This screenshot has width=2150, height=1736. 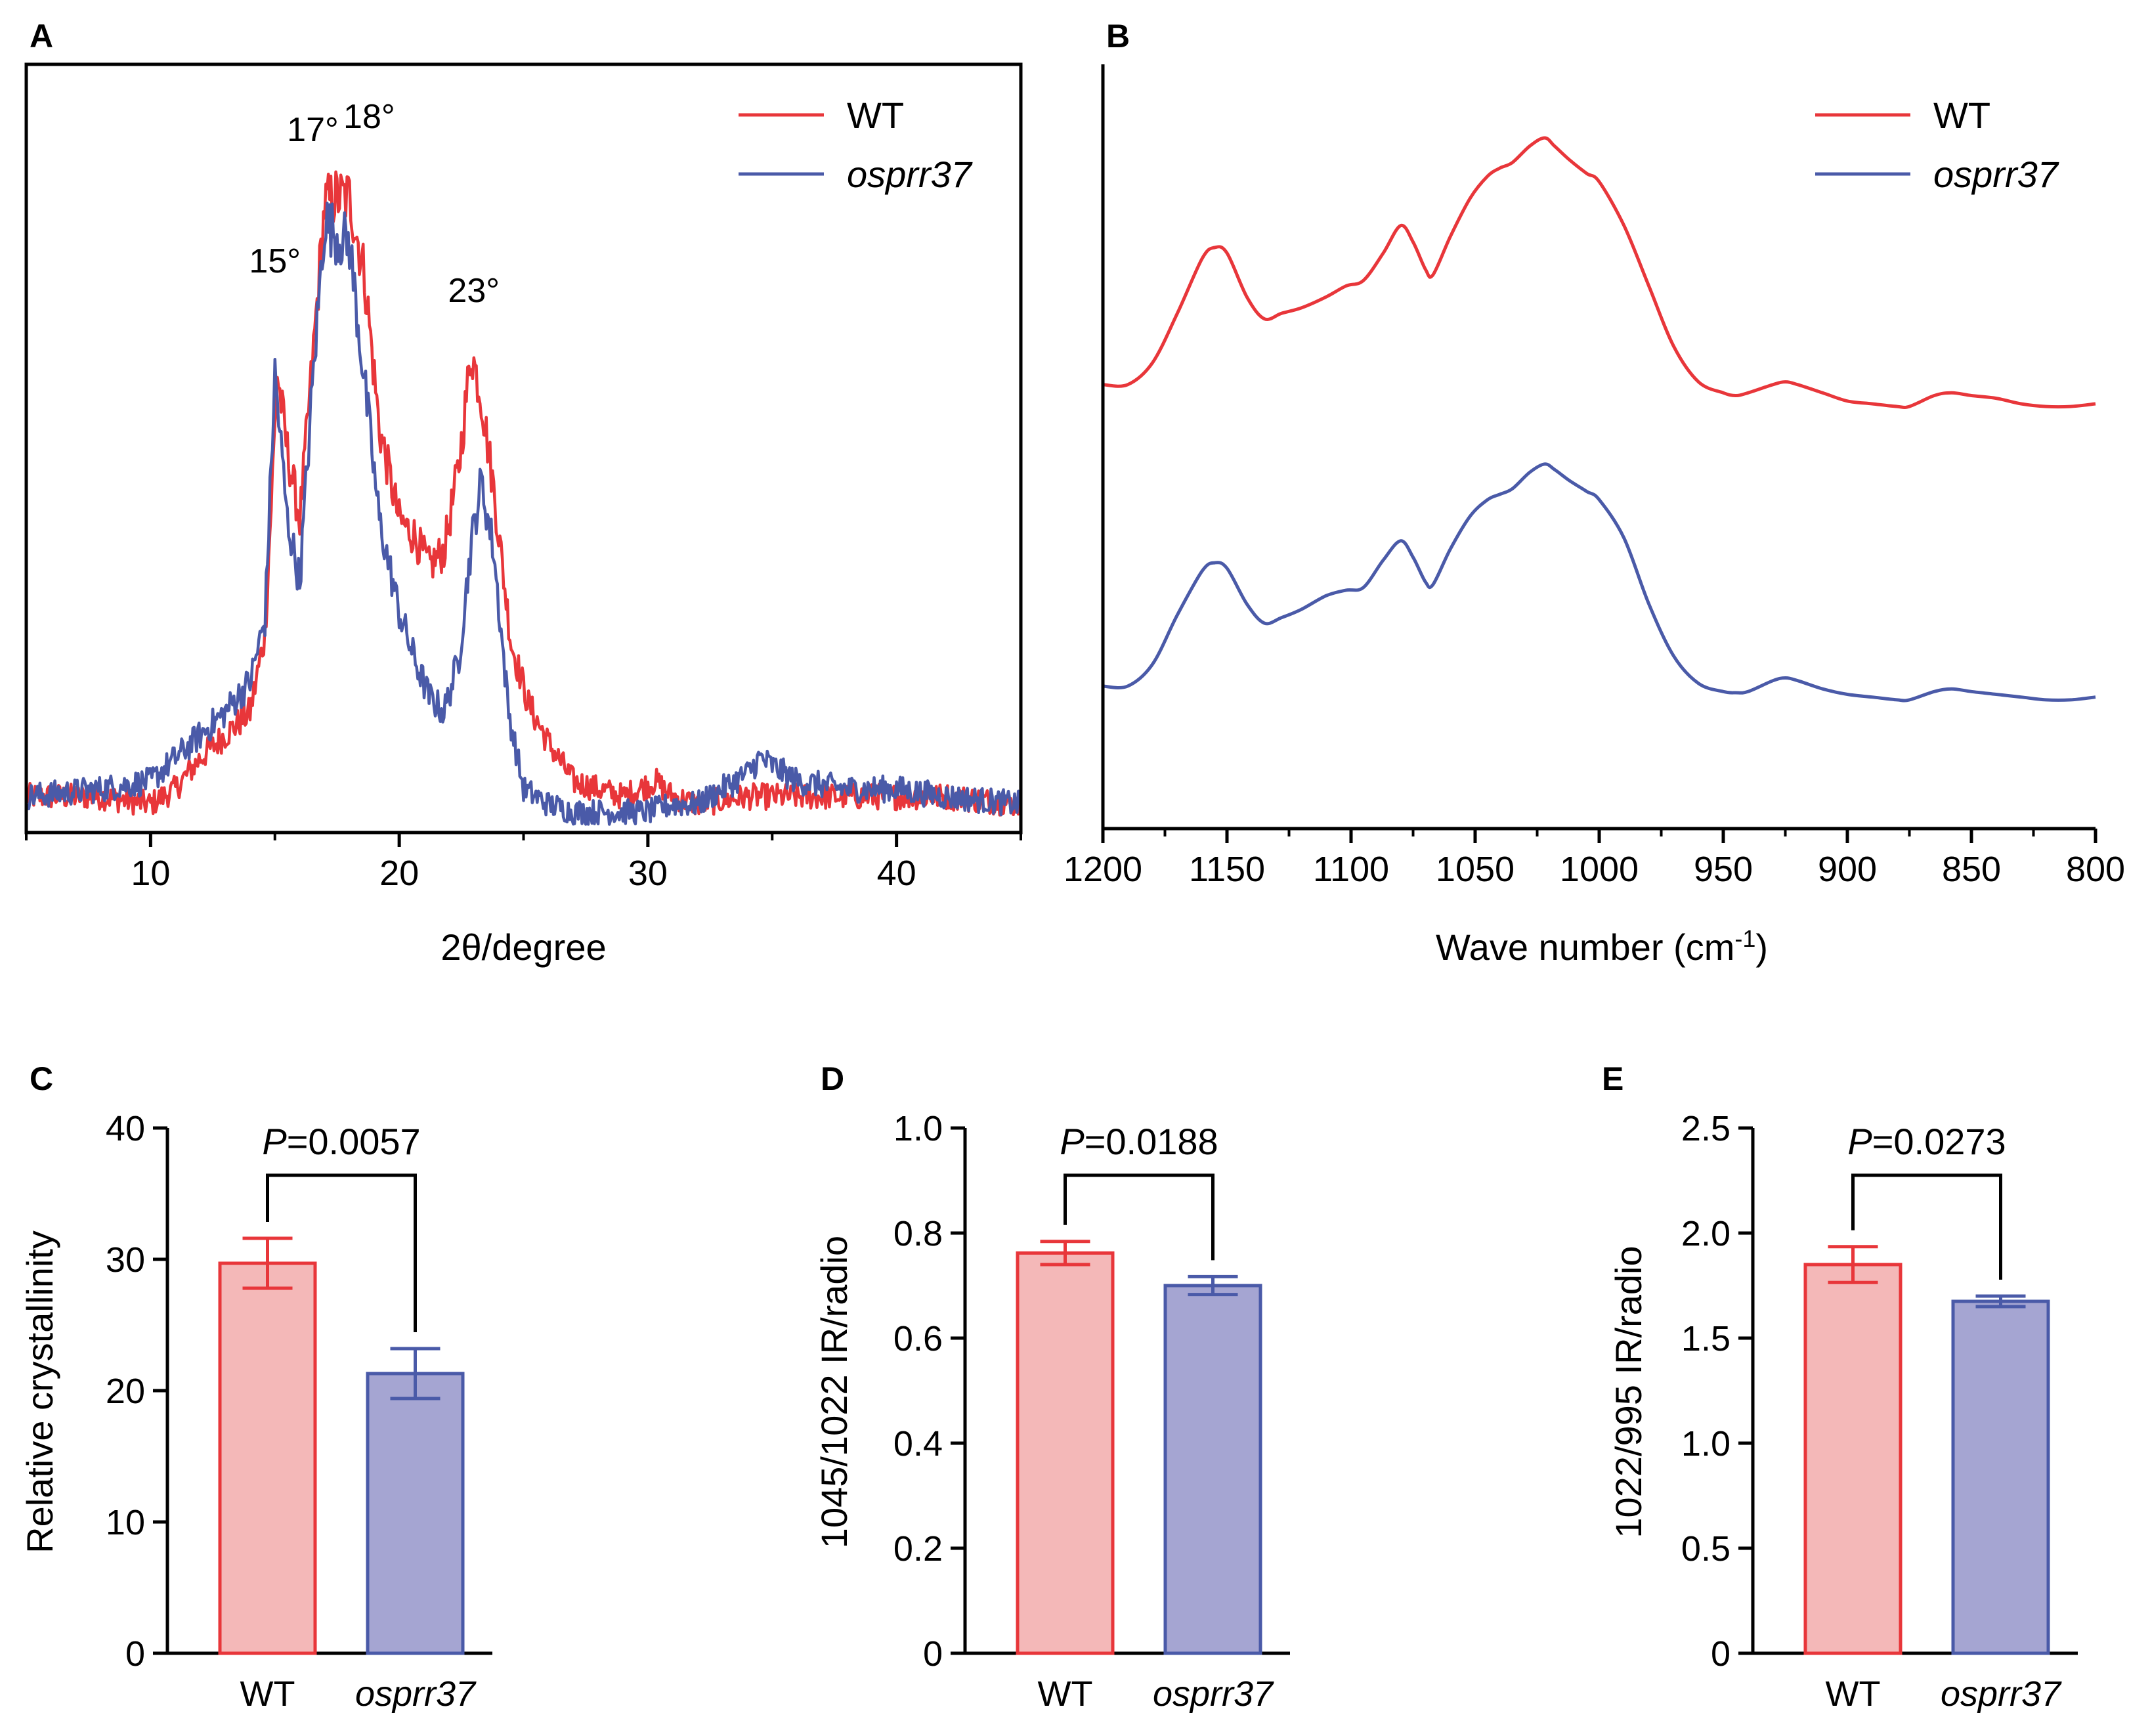 I want to click on y-tick-label: 0.6, so click(x=918, y=1338).